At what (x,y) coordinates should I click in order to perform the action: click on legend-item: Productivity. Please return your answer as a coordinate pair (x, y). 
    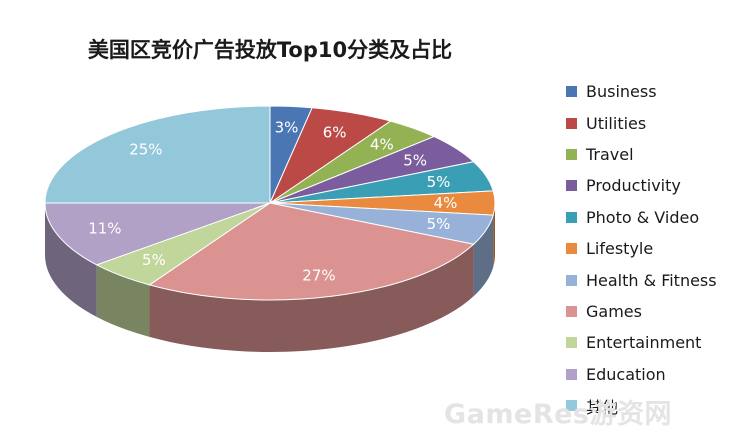
    Looking at the image, I should click on (641, 185).